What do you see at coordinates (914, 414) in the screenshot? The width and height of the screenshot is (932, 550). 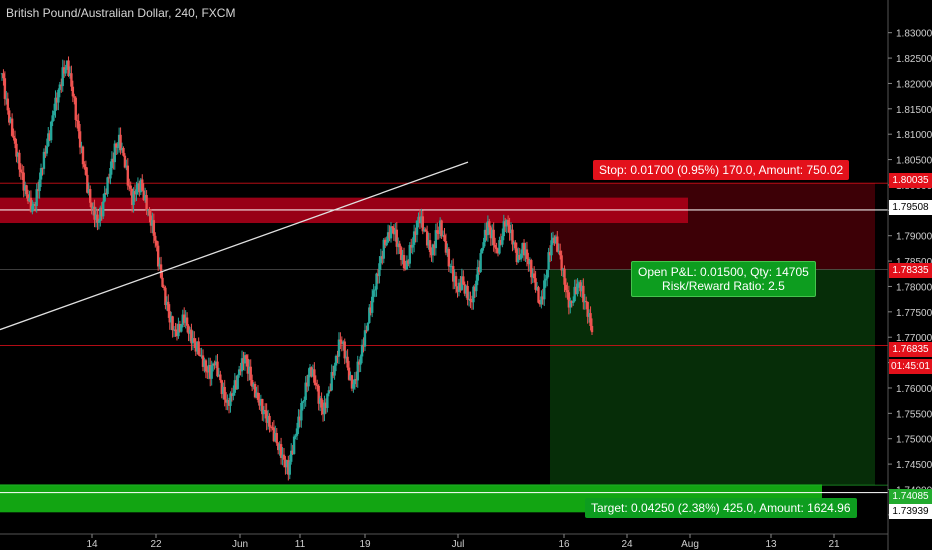 I see `y-tick-label: 1.75500` at bounding box center [914, 414].